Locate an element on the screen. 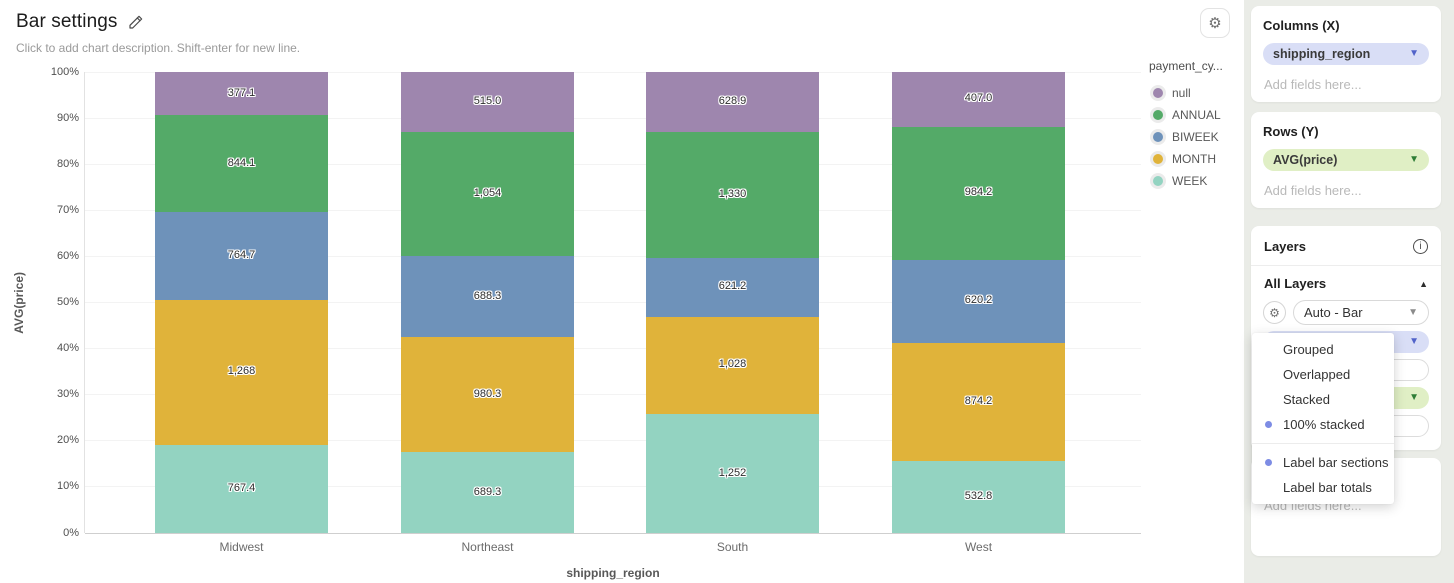 This screenshot has height=583, width=1454. x-axis-title: shipping_region is located at coordinates (613, 573).